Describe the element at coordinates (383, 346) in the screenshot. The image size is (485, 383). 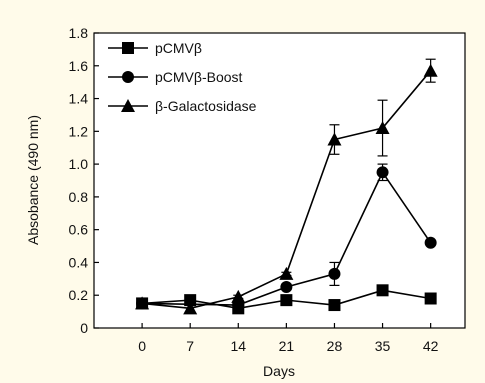
I see `x-tick-label: 35` at that location.